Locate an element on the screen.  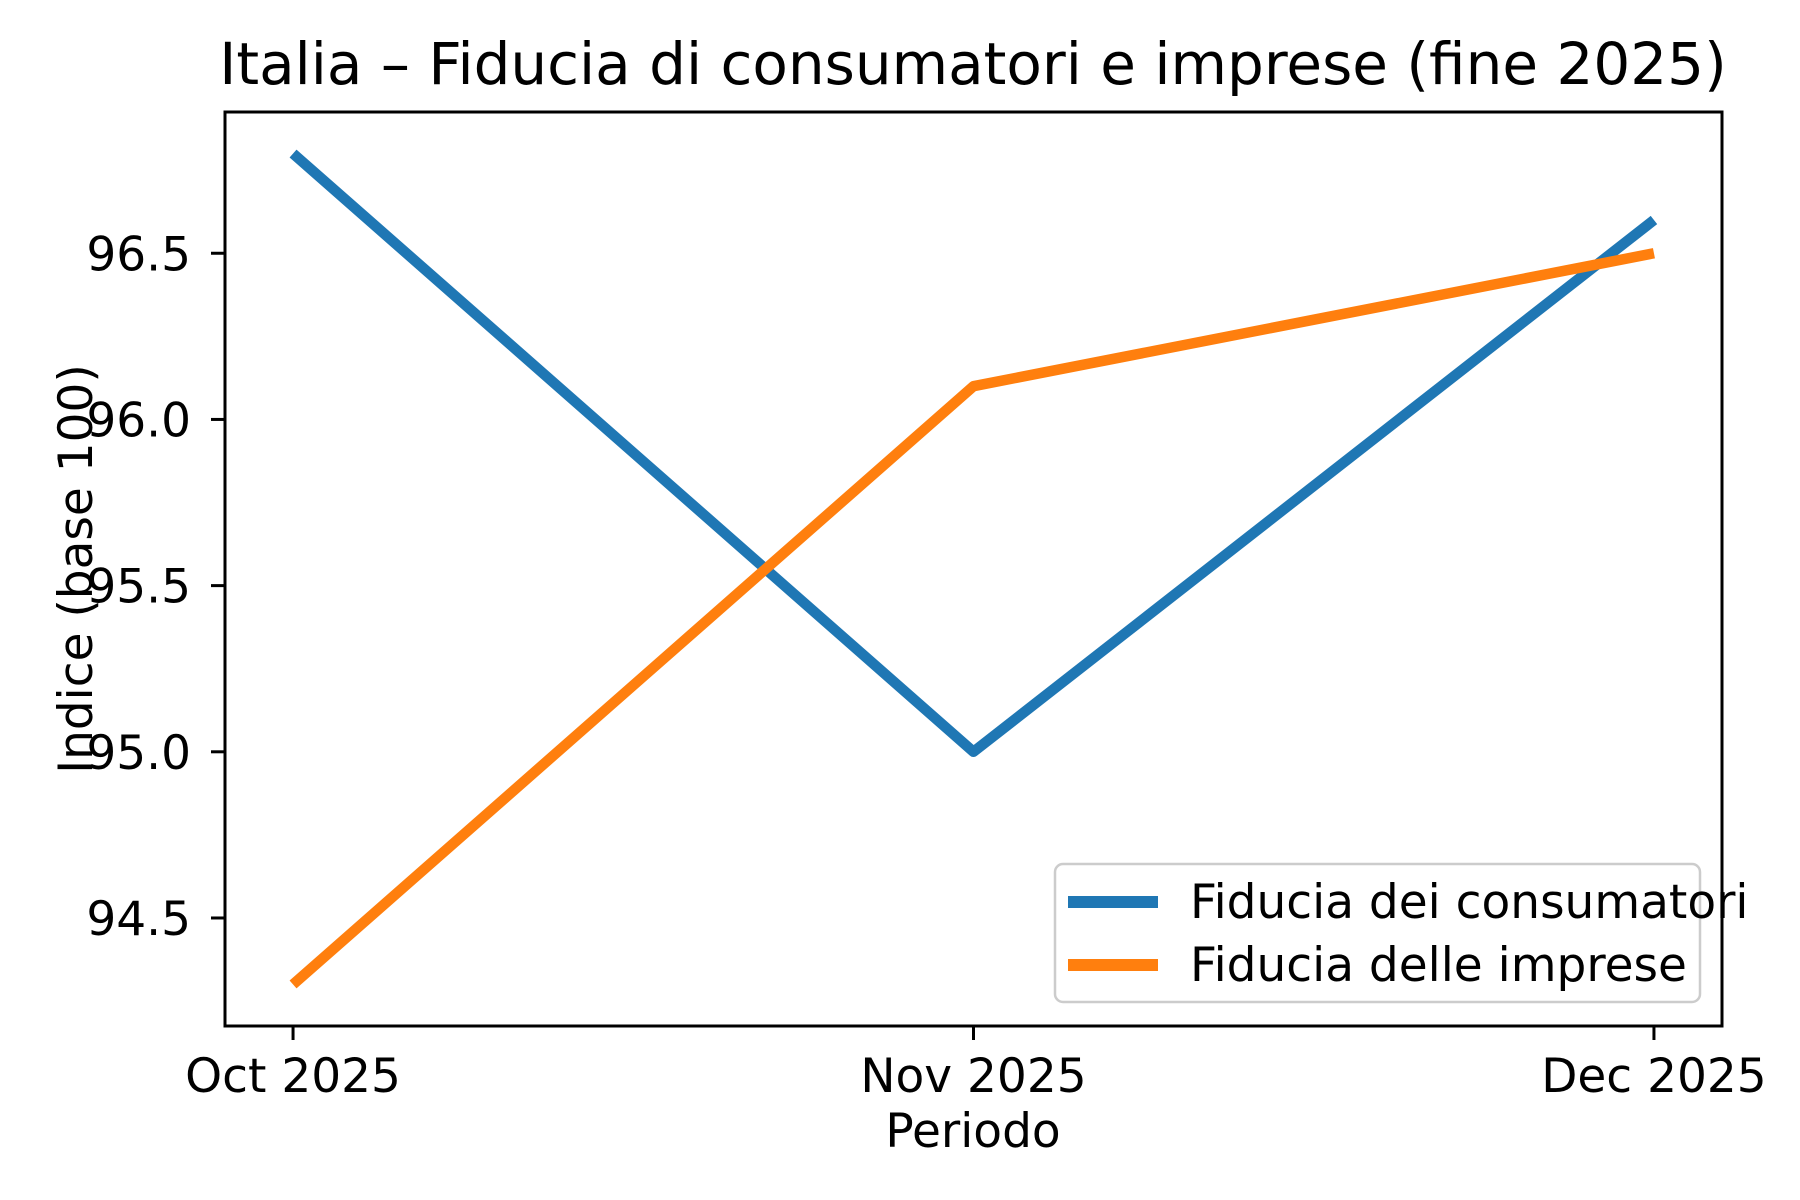
x-tick-label: Nov 2025 is located at coordinates (973, 1076).